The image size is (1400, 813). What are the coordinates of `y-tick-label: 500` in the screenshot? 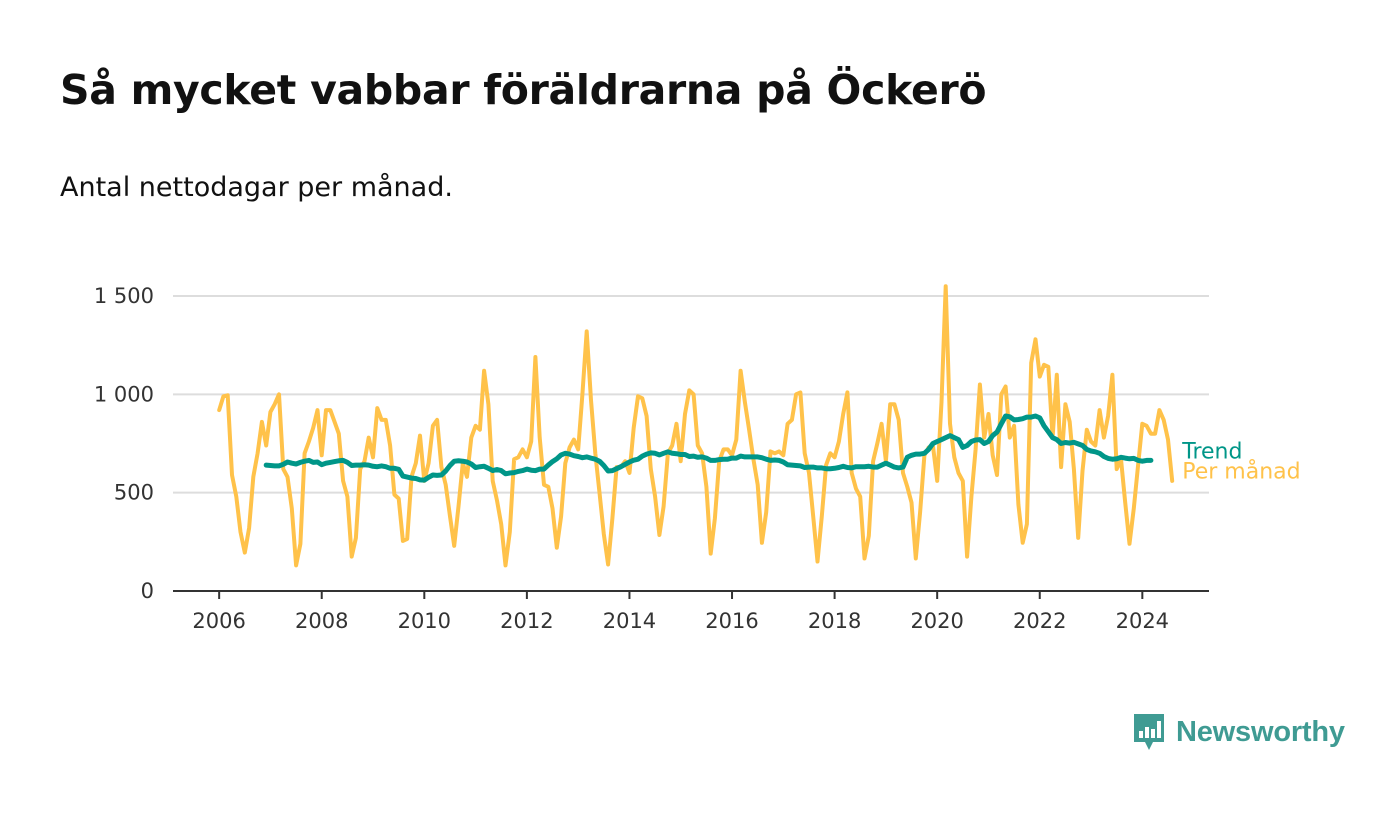 It's located at (134, 493).